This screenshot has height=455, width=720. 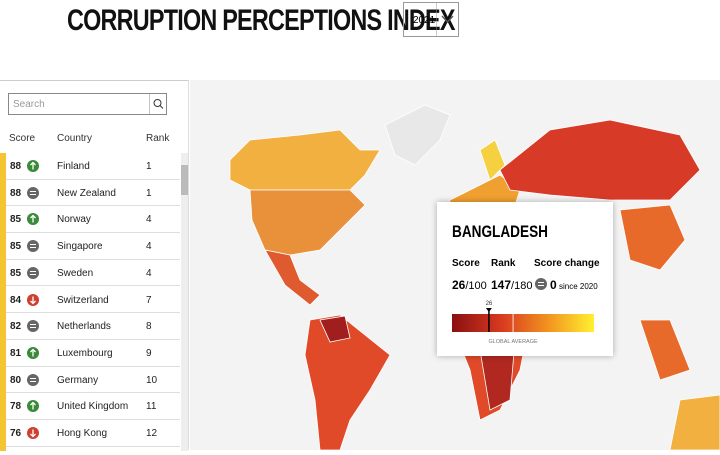 I want to click on country-row: 78 United Kingdom 11, so click(x=93, y=406).